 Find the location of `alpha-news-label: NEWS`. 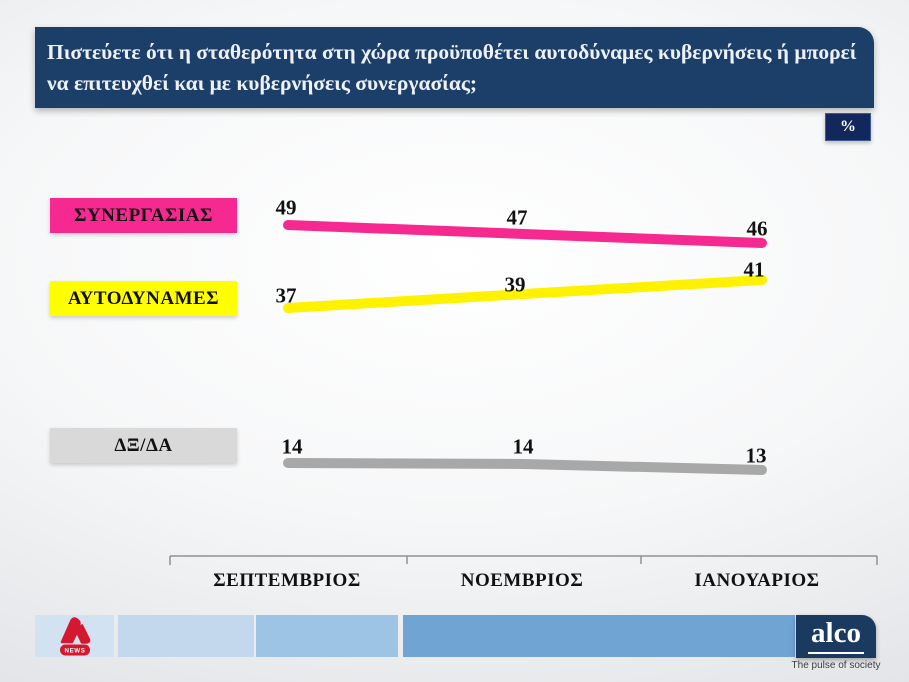

alpha-news-label: NEWS is located at coordinates (74, 651).